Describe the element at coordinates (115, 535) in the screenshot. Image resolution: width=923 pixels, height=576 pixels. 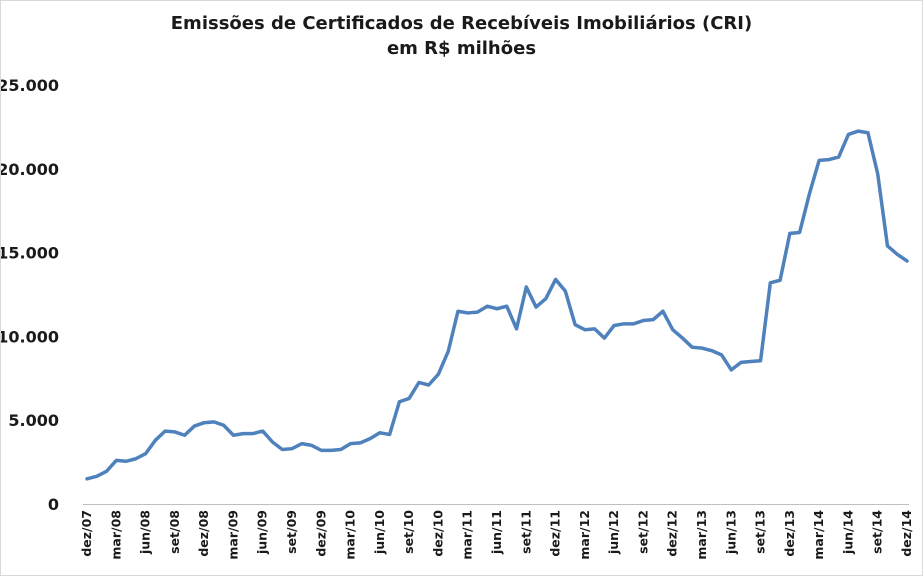
I see `x-tick-label: mar/08` at that location.